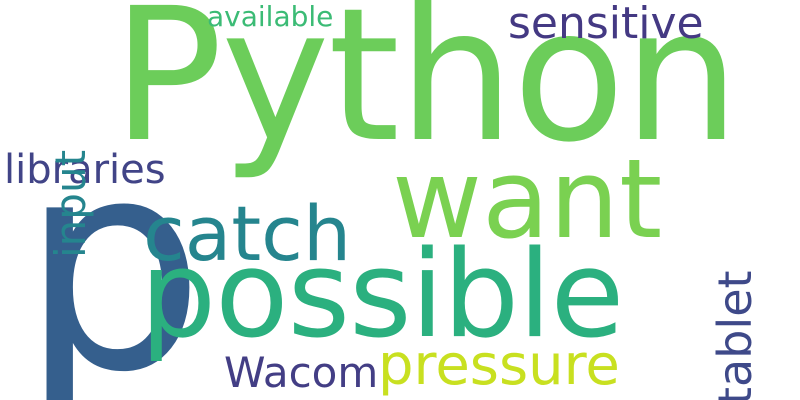  What do you see at coordinates (301, 372) in the screenshot?
I see `word-wacom: Wacom` at bounding box center [301, 372].